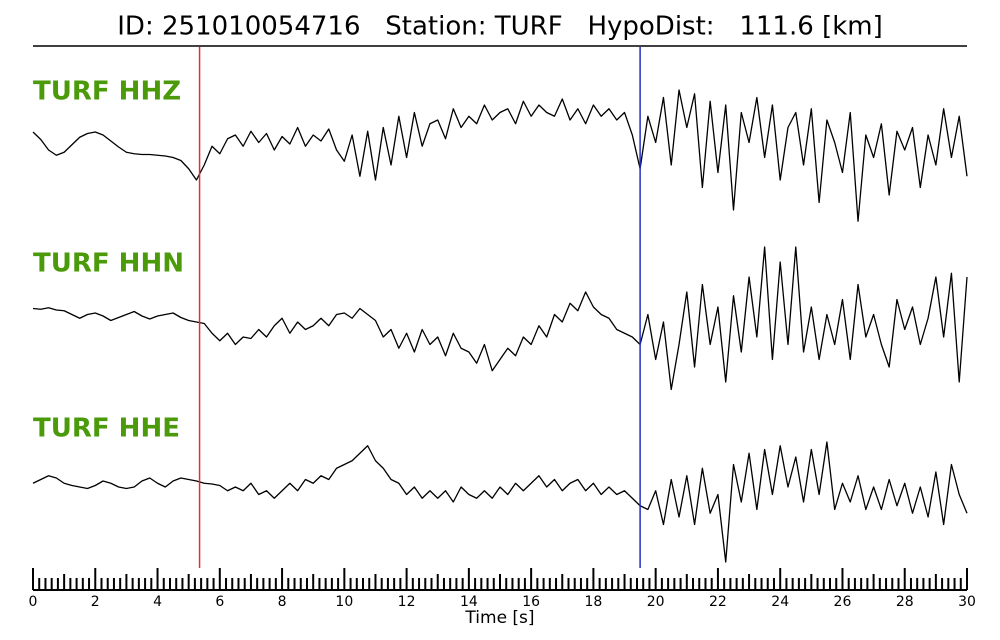 The image size is (1000, 640). Describe the element at coordinates (407, 602) in the screenshot. I see `x-tick-label: 12` at that location.